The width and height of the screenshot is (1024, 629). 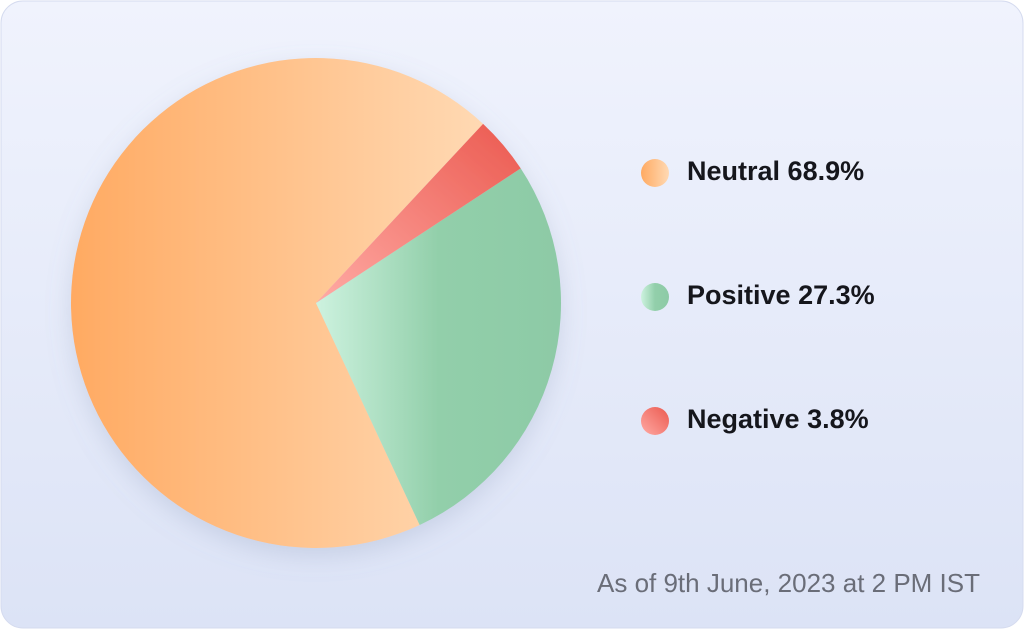 I want to click on legend-name: Neutral, so click(x=733, y=171).